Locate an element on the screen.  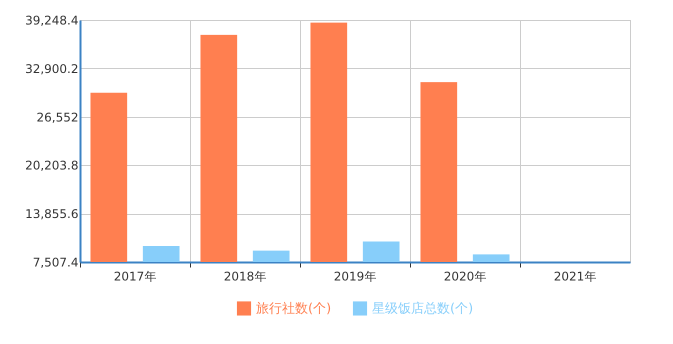
x-tick-label: 2017年 is located at coordinates (135, 277).